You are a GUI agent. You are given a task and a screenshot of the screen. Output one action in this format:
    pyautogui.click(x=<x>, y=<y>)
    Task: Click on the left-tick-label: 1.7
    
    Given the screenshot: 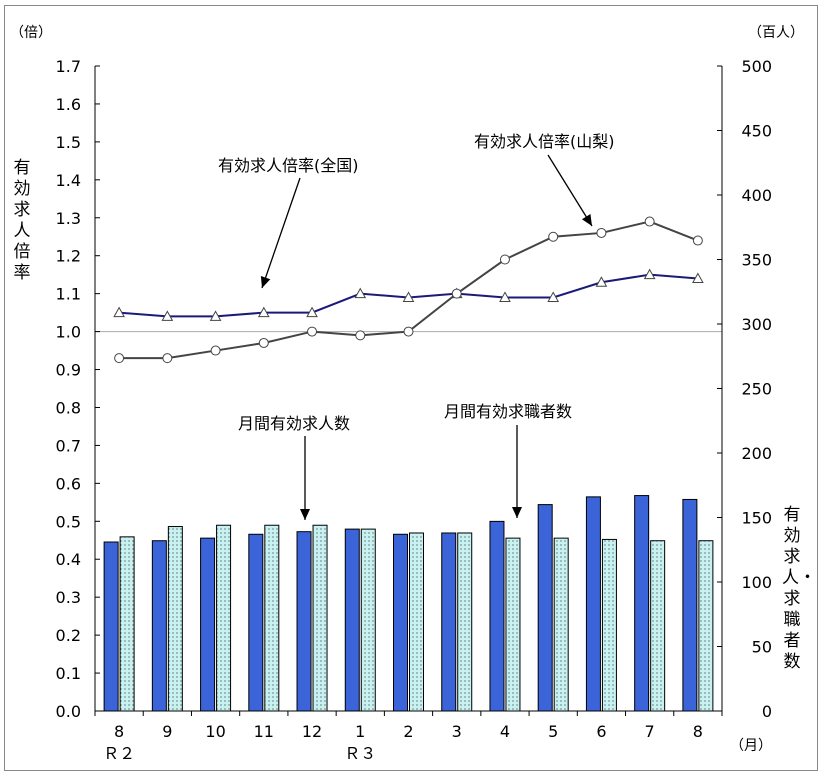 What is the action you would take?
    pyautogui.click(x=68, y=66)
    